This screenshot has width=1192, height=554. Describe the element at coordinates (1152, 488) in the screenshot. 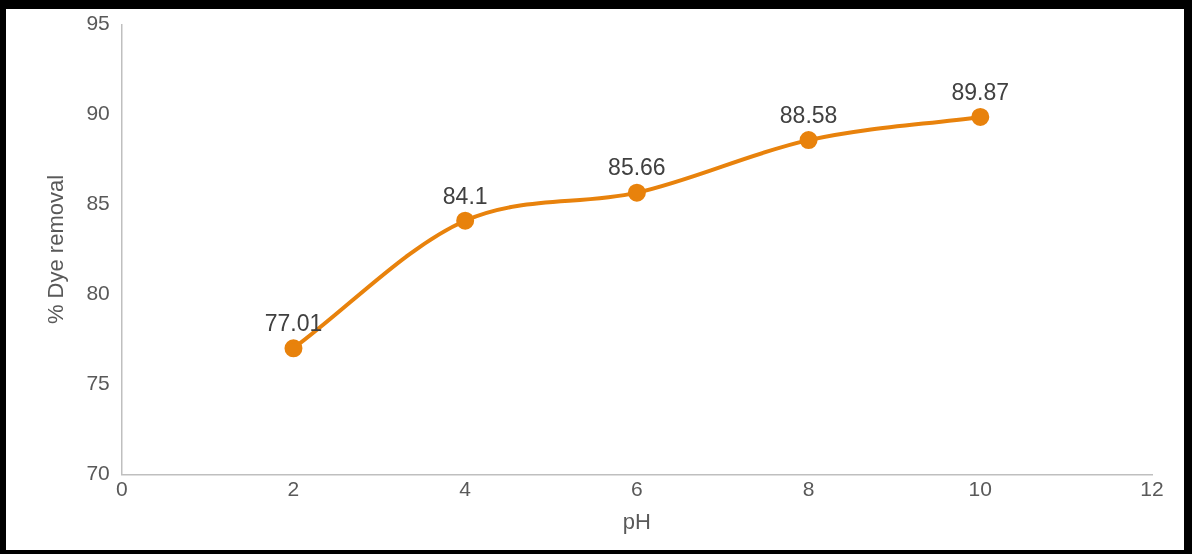

I see `x-tick-label: 12` at that location.